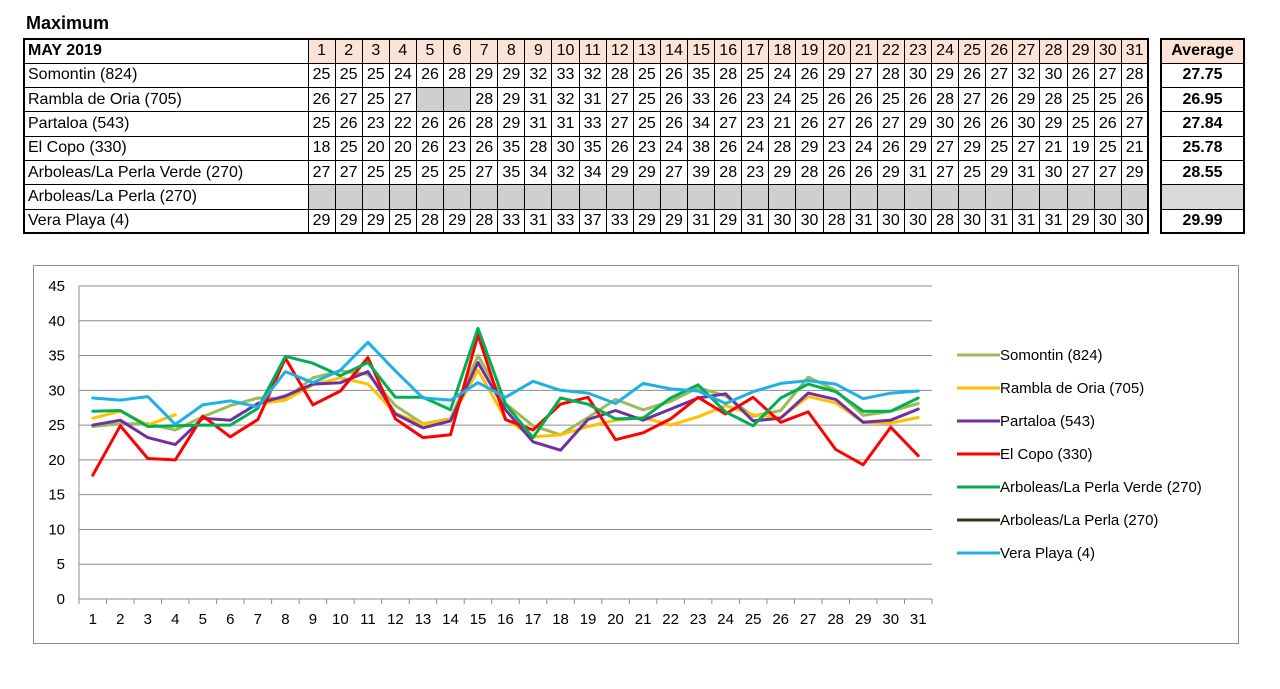 The image size is (1280, 689). Describe the element at coordinates (402, 124) in the screenshot. I see `value-cell: 22` at that location.